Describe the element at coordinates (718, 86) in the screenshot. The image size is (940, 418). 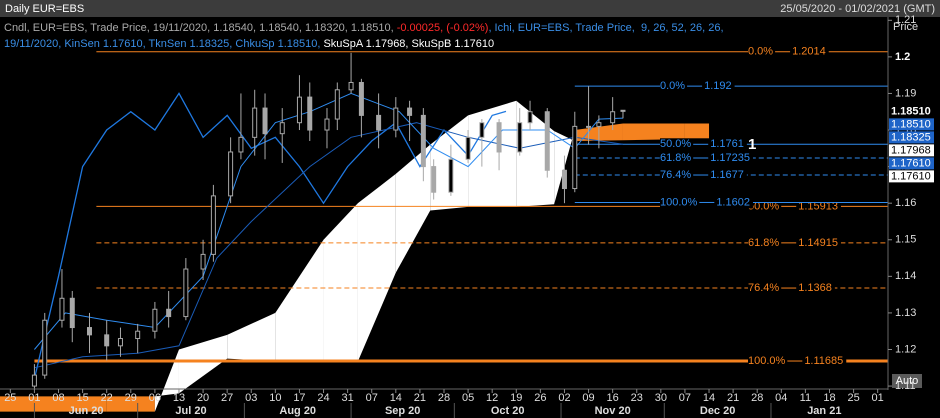
I see `fib-value-label: 1.192` at that location.